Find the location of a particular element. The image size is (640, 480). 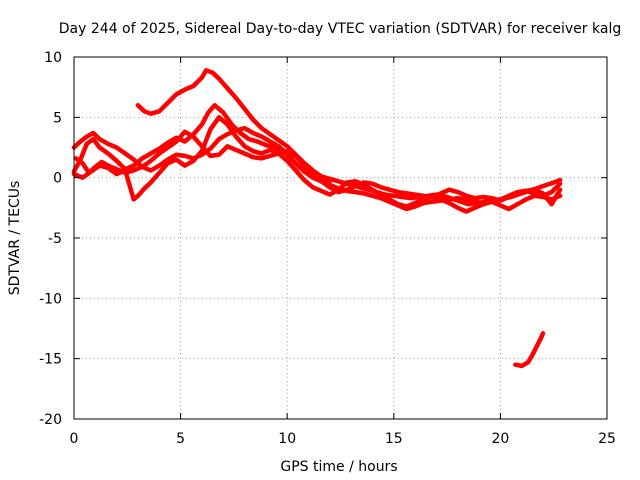

y-tick-label: -15 is located at coordinates (50, 360).